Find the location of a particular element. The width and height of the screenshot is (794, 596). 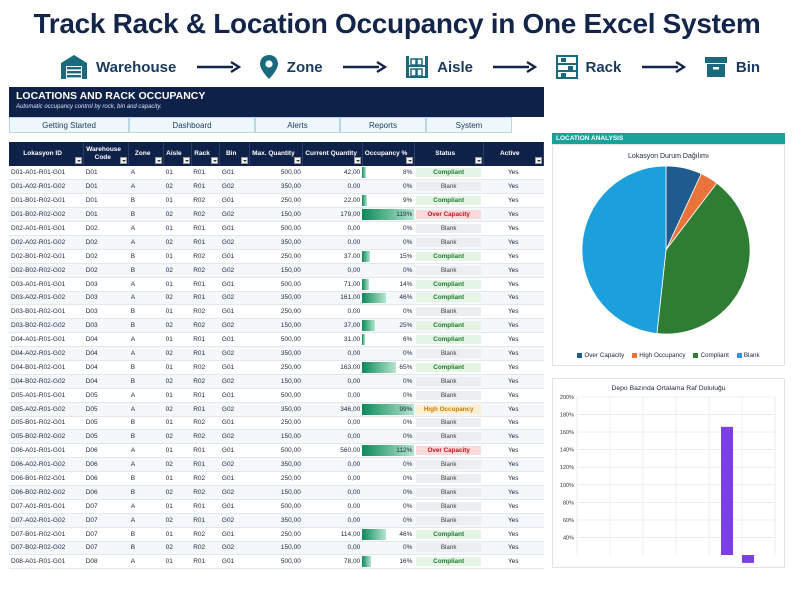

occupancy-cell: 9% is located at coordinates (388, 201).